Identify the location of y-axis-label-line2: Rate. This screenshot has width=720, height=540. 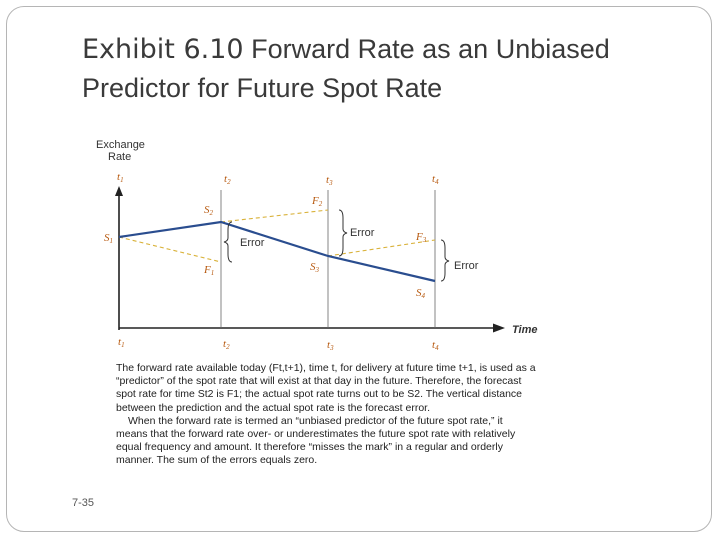
(119, 157).